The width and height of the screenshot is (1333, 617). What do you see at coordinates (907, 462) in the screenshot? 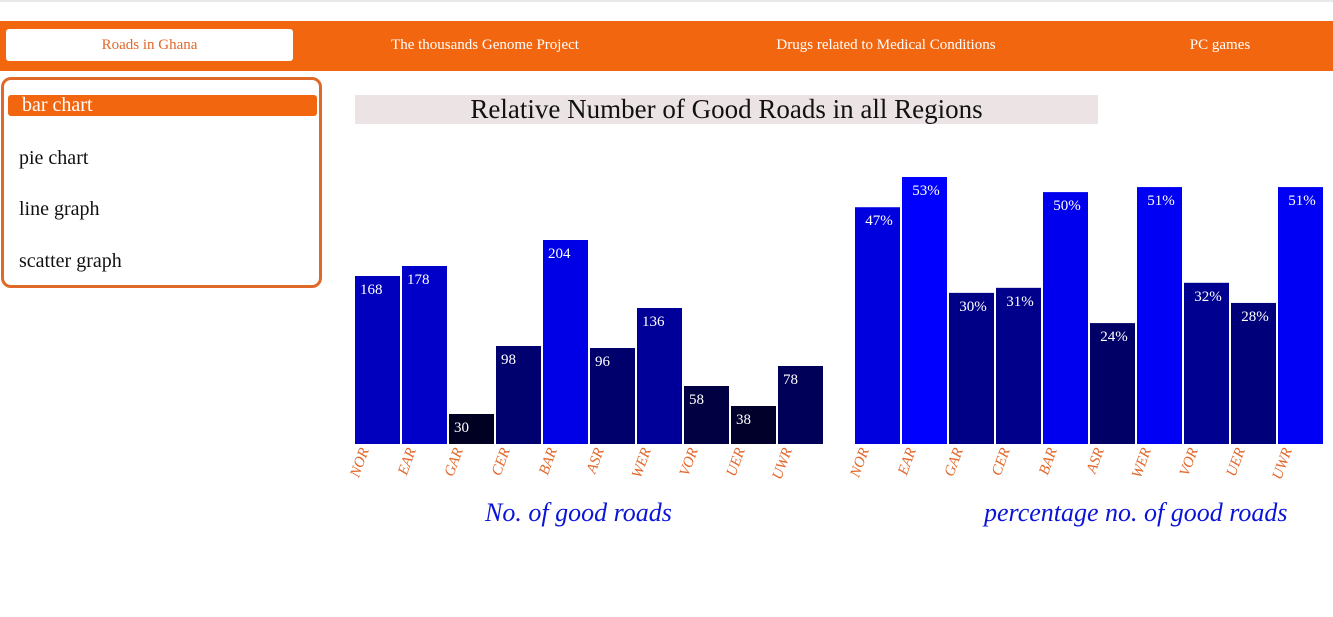
I see `chart2-tick-label-ear: EAR` at bounding box center [907, 462].